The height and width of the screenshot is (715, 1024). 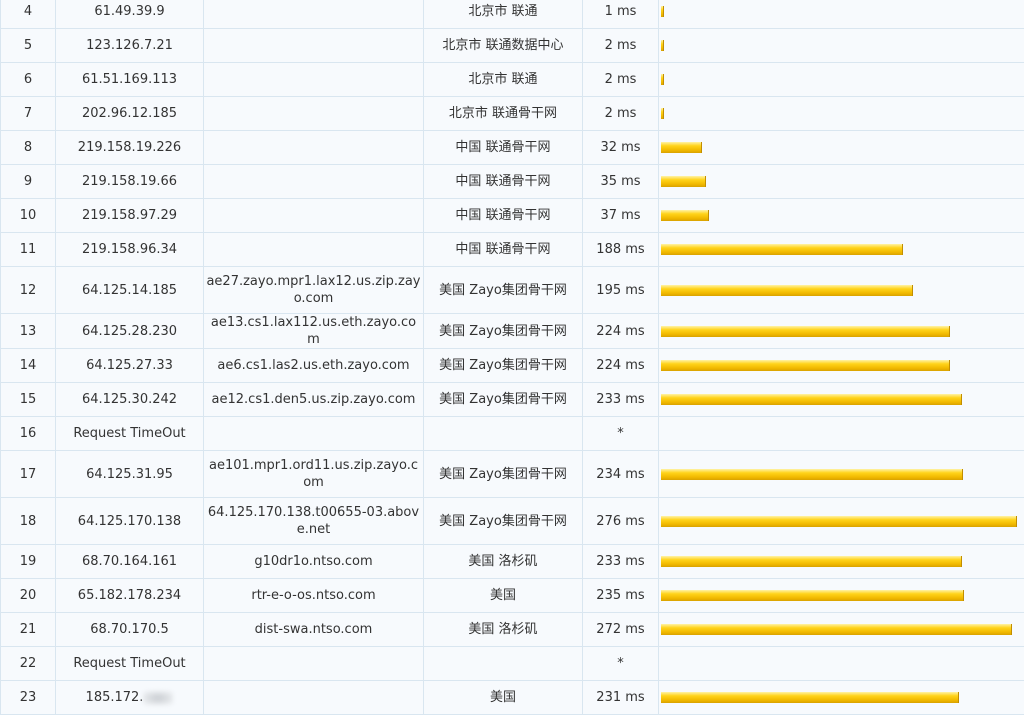 What do you see at coordinates (28, 45) in the screenshot?
I see `hop-text: 5` at bounding box center [28, 45].